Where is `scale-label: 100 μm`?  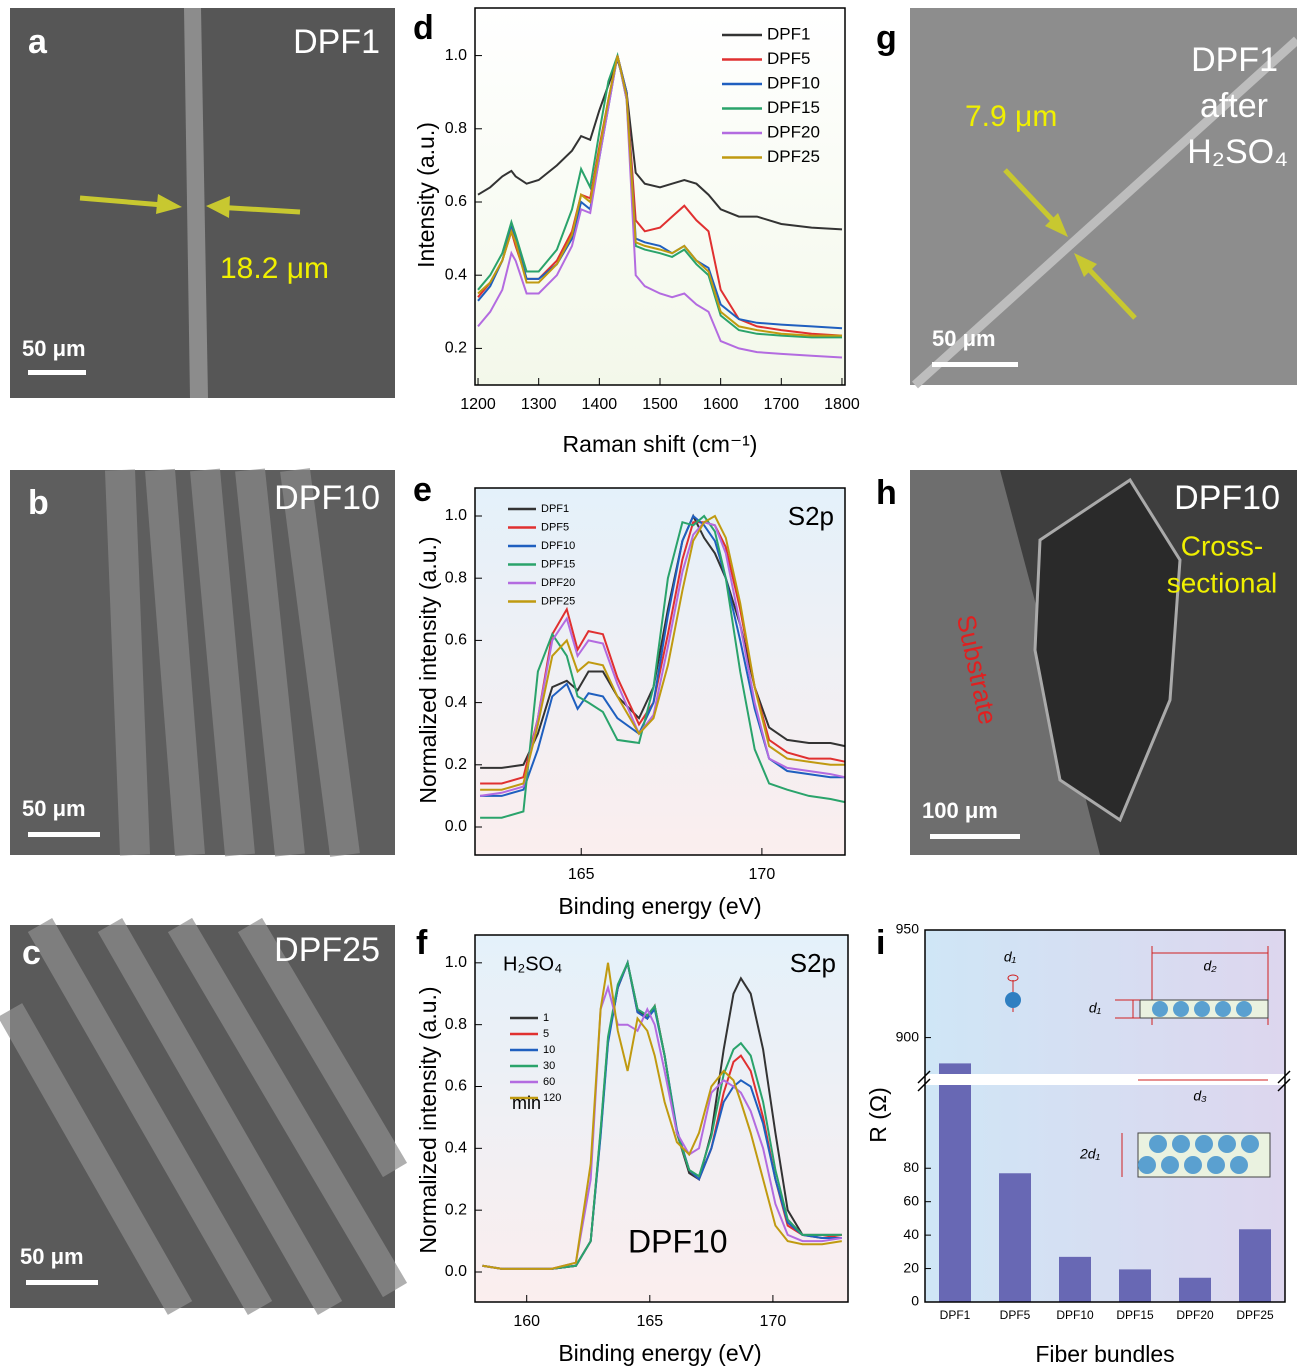 scale-label: 100 μm is located at coordinates (960, 810).